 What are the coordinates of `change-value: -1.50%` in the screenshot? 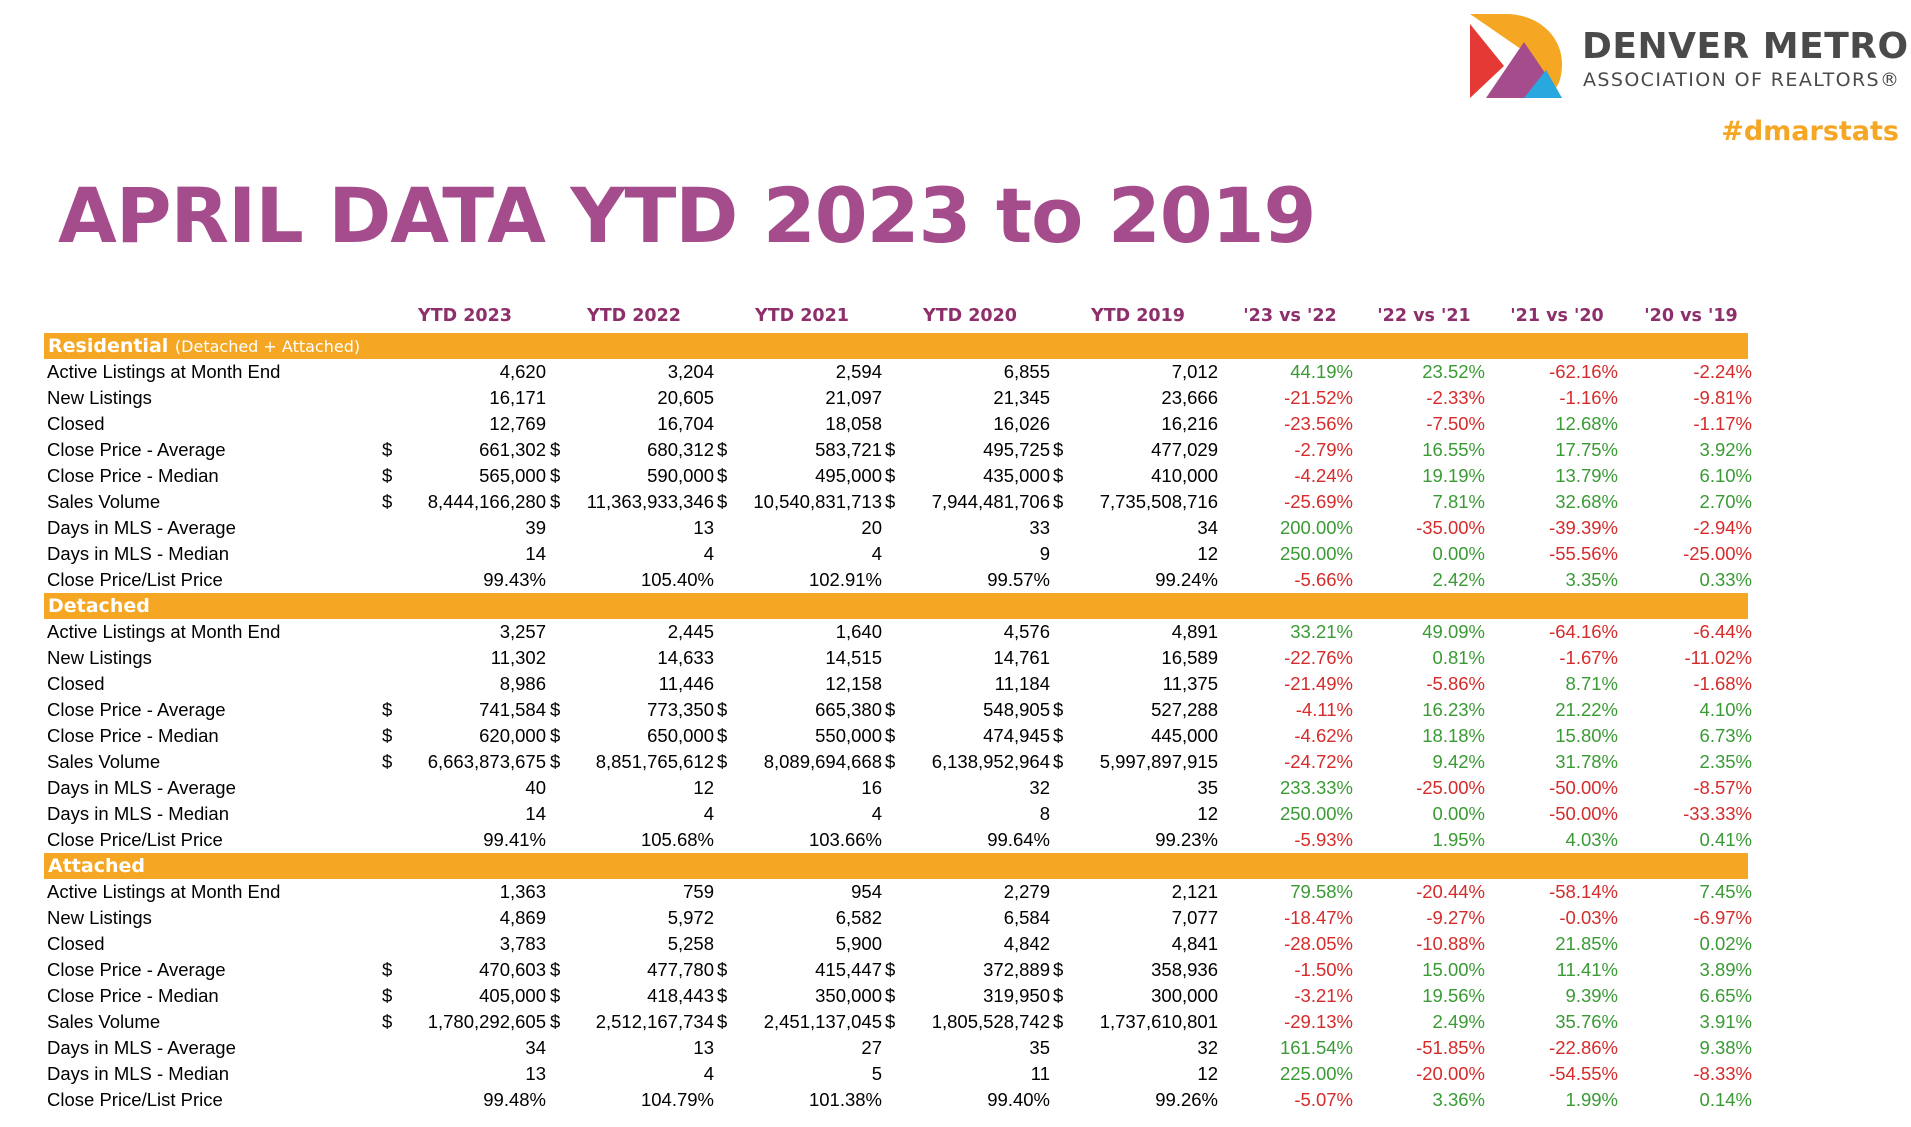 It's located at (1323, 969).